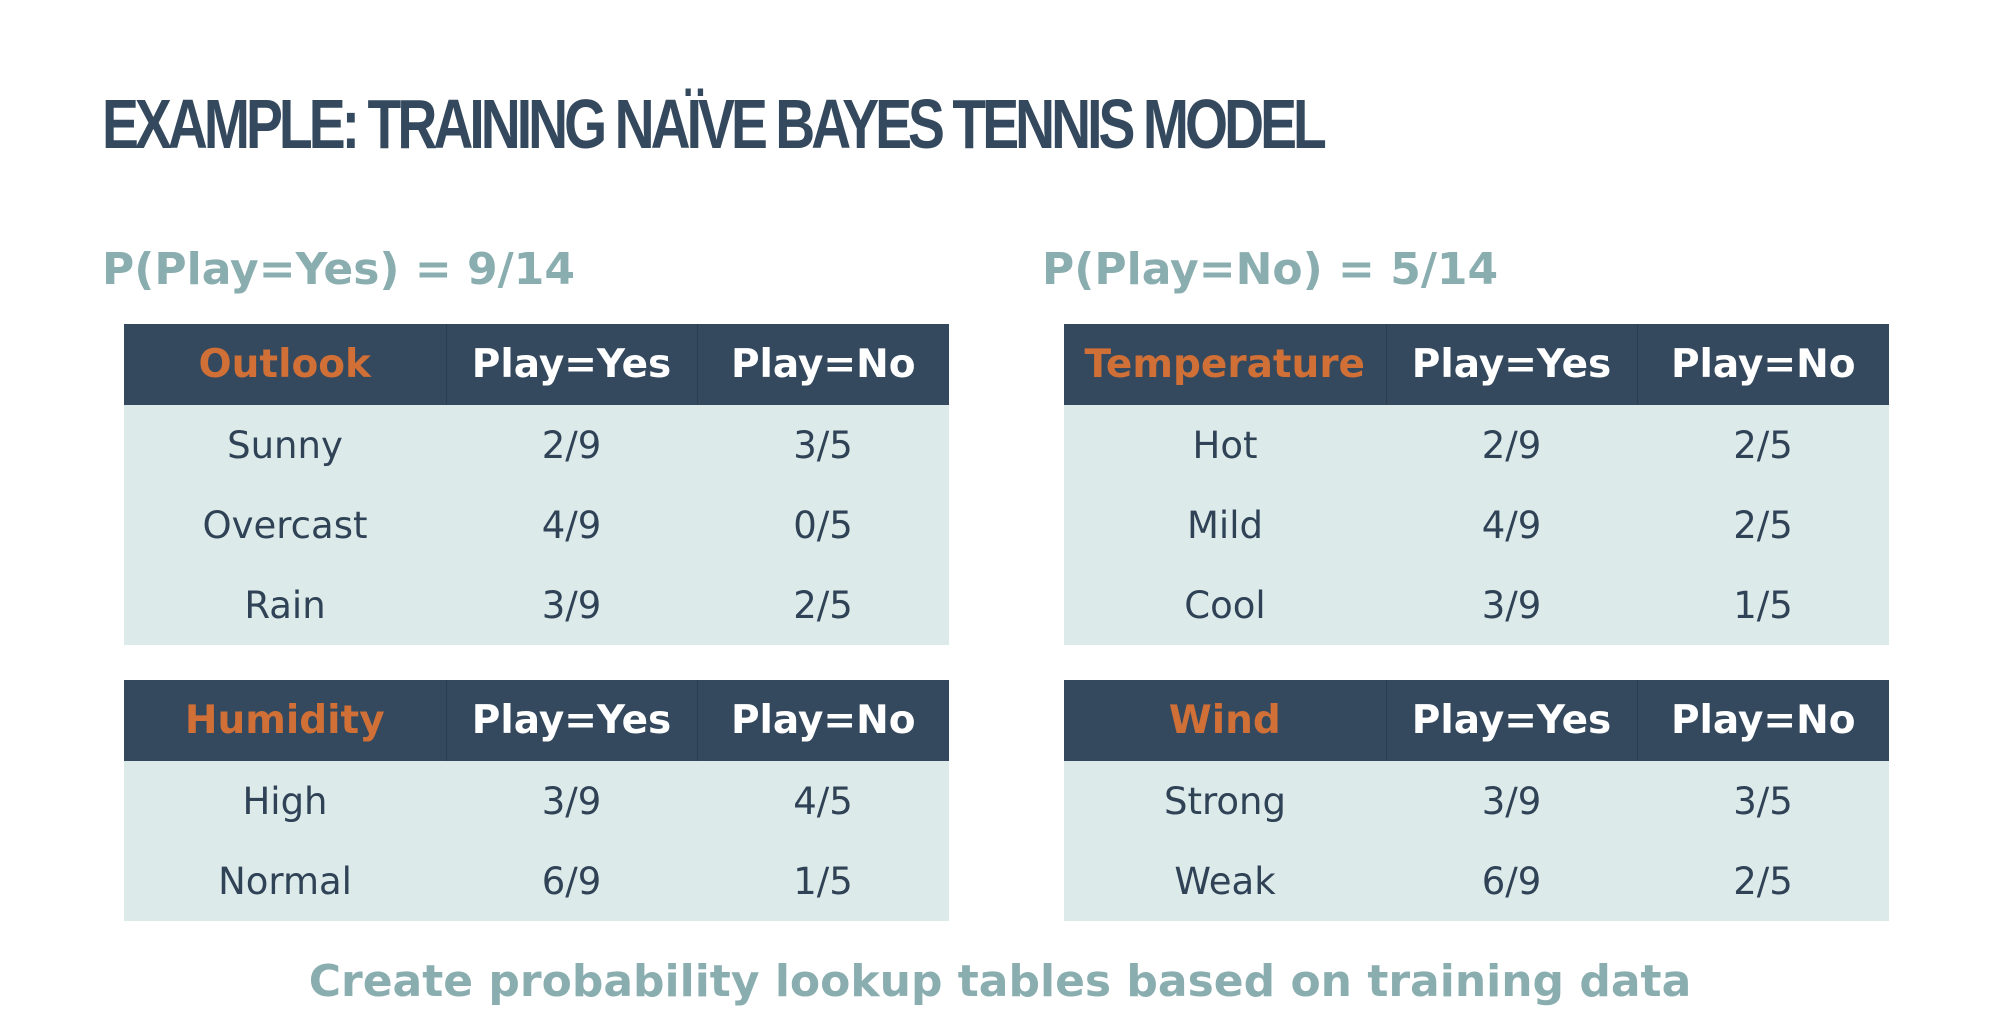 The image size is (2000, 1030). I want to click on table-header-row: Outlook Play=Yes Play=No, so click(536, 364).